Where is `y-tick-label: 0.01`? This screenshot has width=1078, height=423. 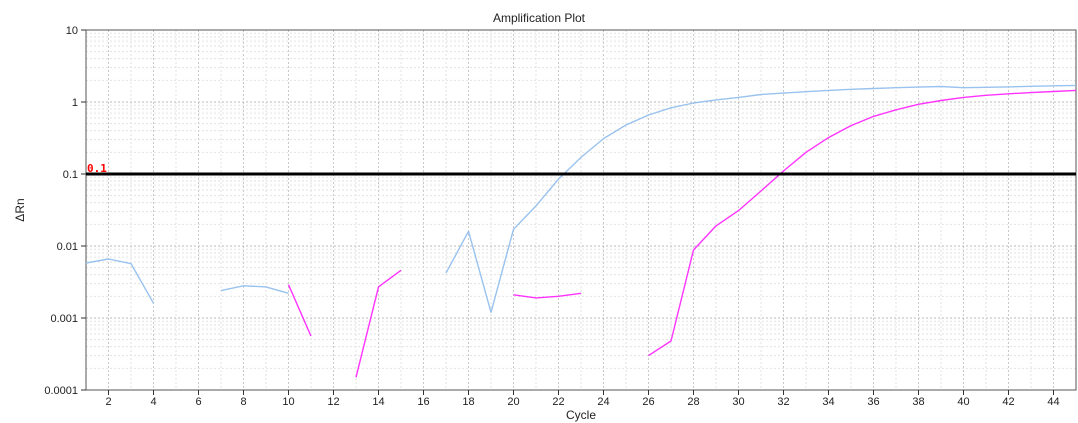 y-tick-label: 0.01 is located at coordinates (67, 247).